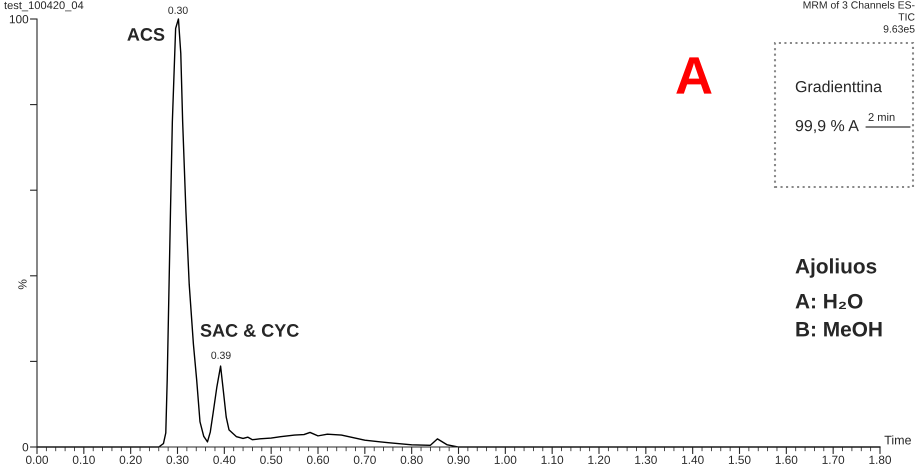  I want to click on x-tick-label: 0.80, so click(411, 460).